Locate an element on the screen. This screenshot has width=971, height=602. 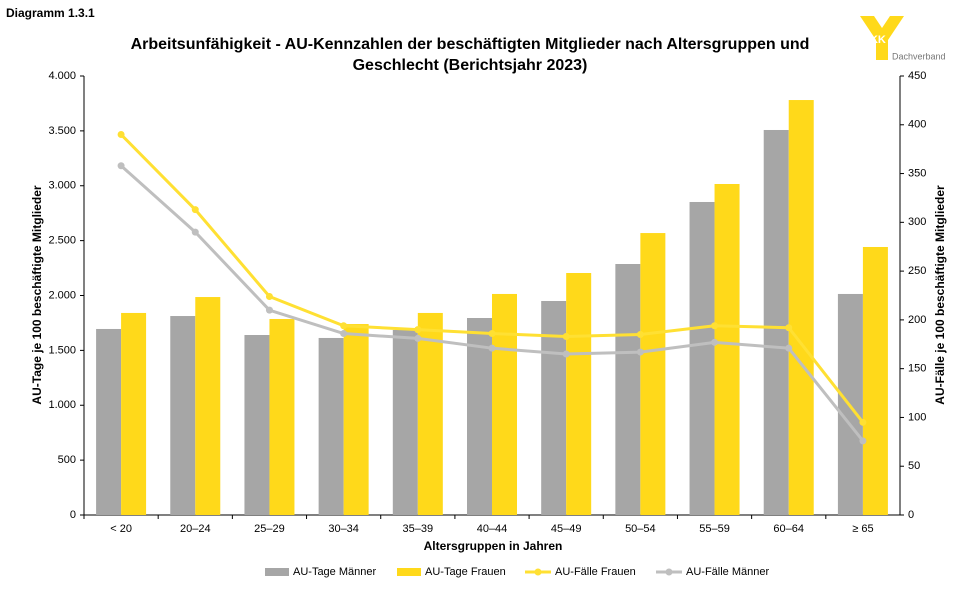
x-tick-label: 25–29 is located at coordinates (269, 529).